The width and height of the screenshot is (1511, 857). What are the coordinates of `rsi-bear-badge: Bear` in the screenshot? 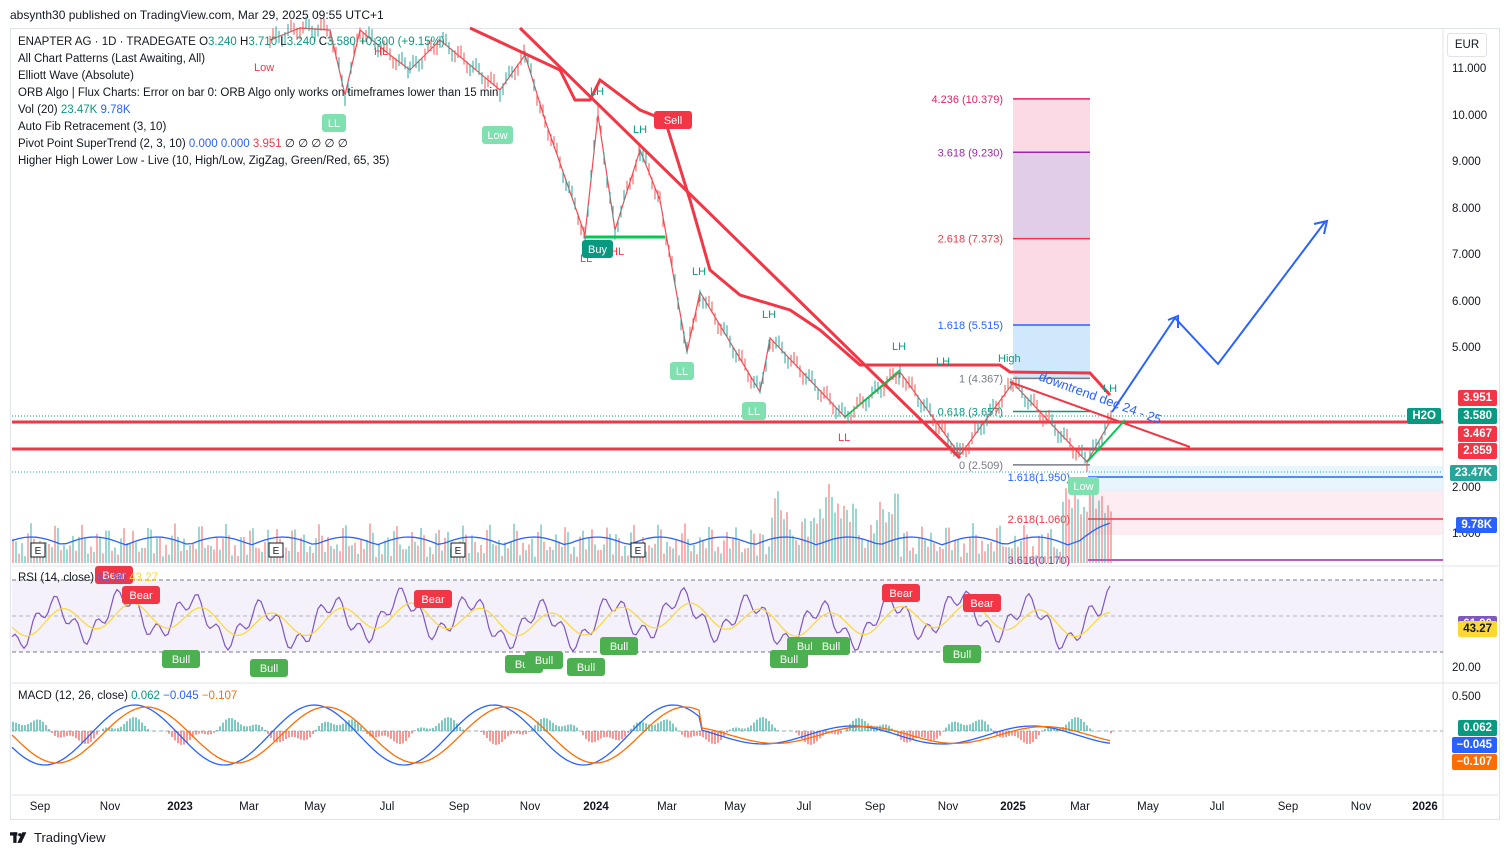 It's located at (982, 604).